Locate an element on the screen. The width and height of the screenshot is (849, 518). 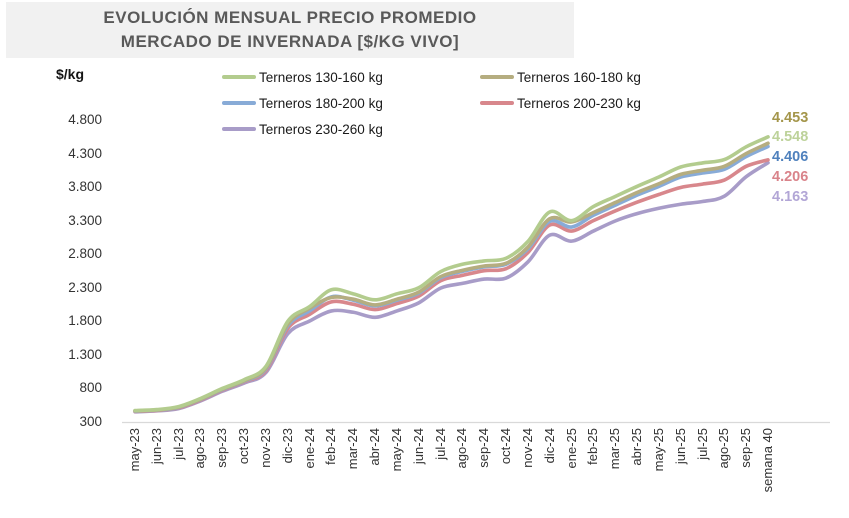
legend-item: Terneros 130-160 kg is located at coordinates (351, 77).